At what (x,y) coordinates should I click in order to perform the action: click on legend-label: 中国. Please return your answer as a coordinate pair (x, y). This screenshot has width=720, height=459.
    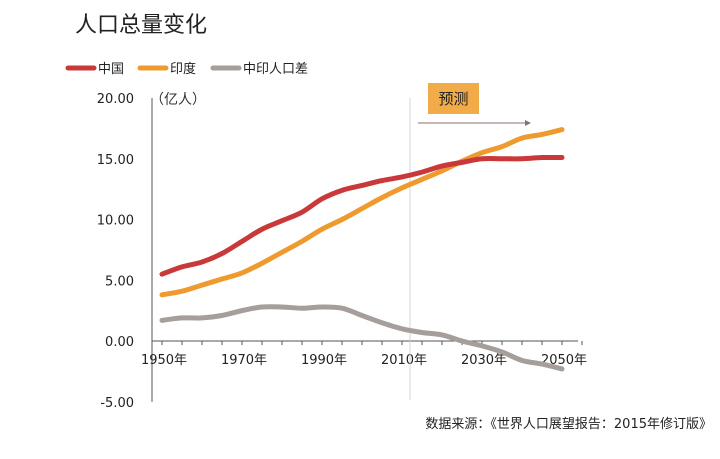
    Looking at the image, I should click on (111, 69).